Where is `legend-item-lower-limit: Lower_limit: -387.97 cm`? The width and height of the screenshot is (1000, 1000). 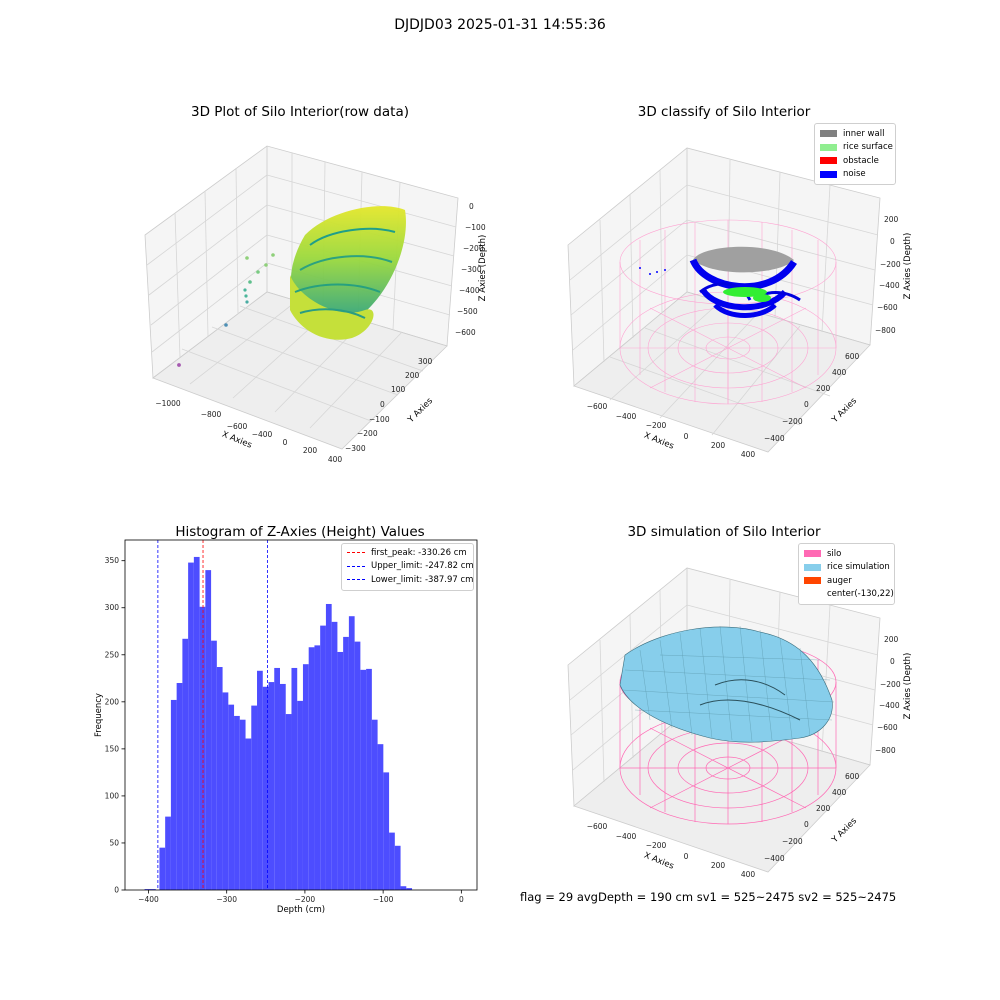
legend-item-lower-limit: Lower_limit: -387.97 cm is located at coordinates (410, 580).